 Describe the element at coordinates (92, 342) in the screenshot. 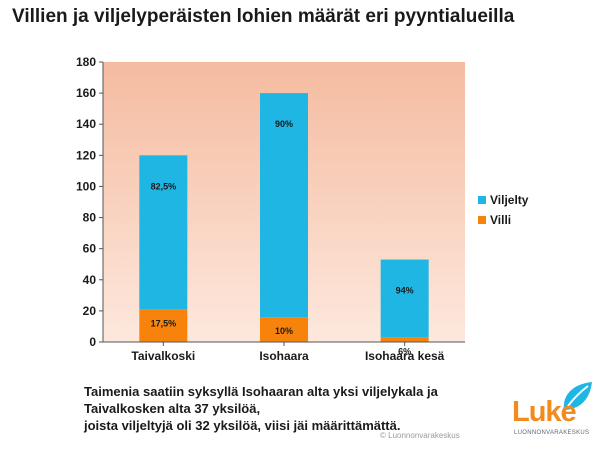

I see `y-tick-label: 0` at that location.